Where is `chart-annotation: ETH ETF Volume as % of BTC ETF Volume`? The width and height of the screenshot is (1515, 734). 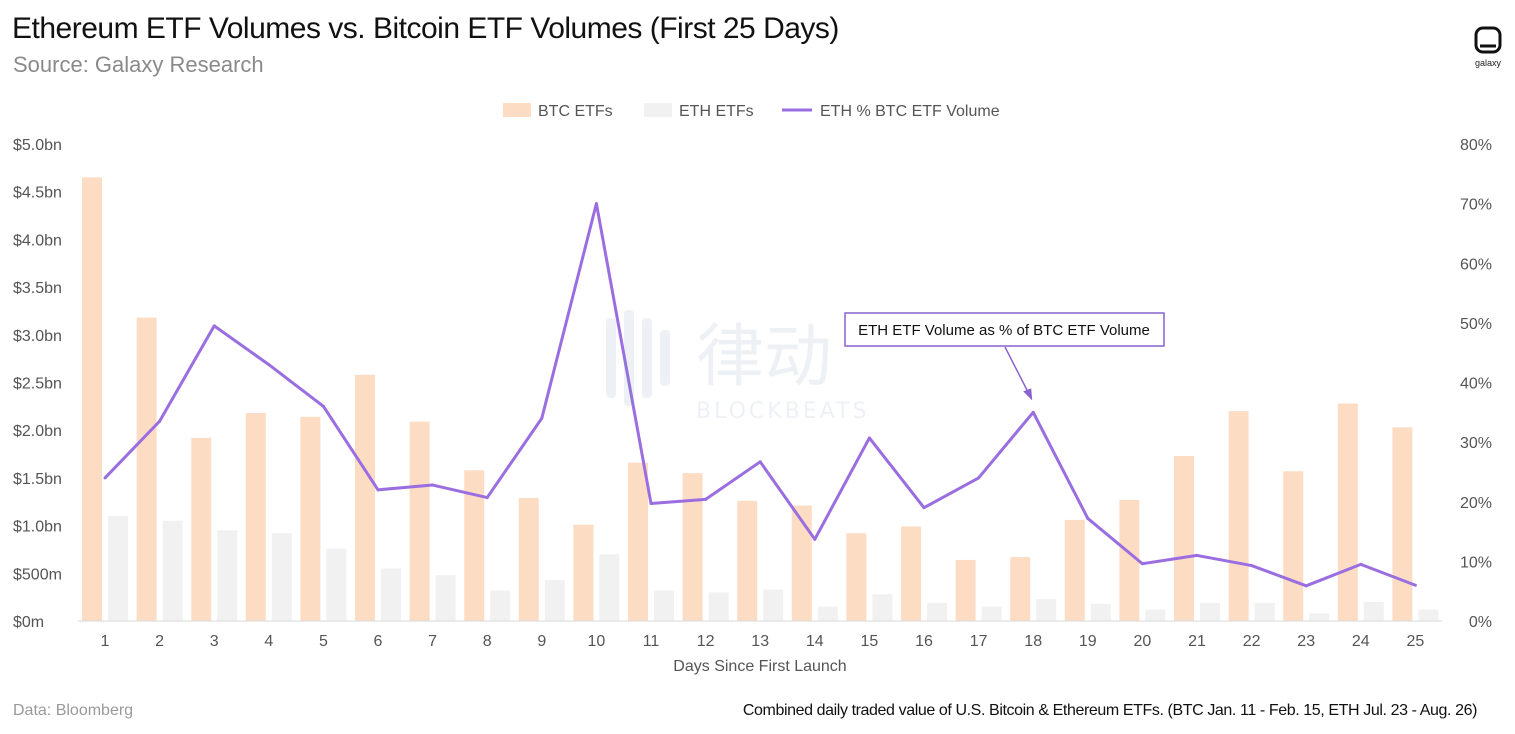
chart-annotation: ETH ETF Volume as % of BTC ETF Volume is located at coordinates (1004, 356).